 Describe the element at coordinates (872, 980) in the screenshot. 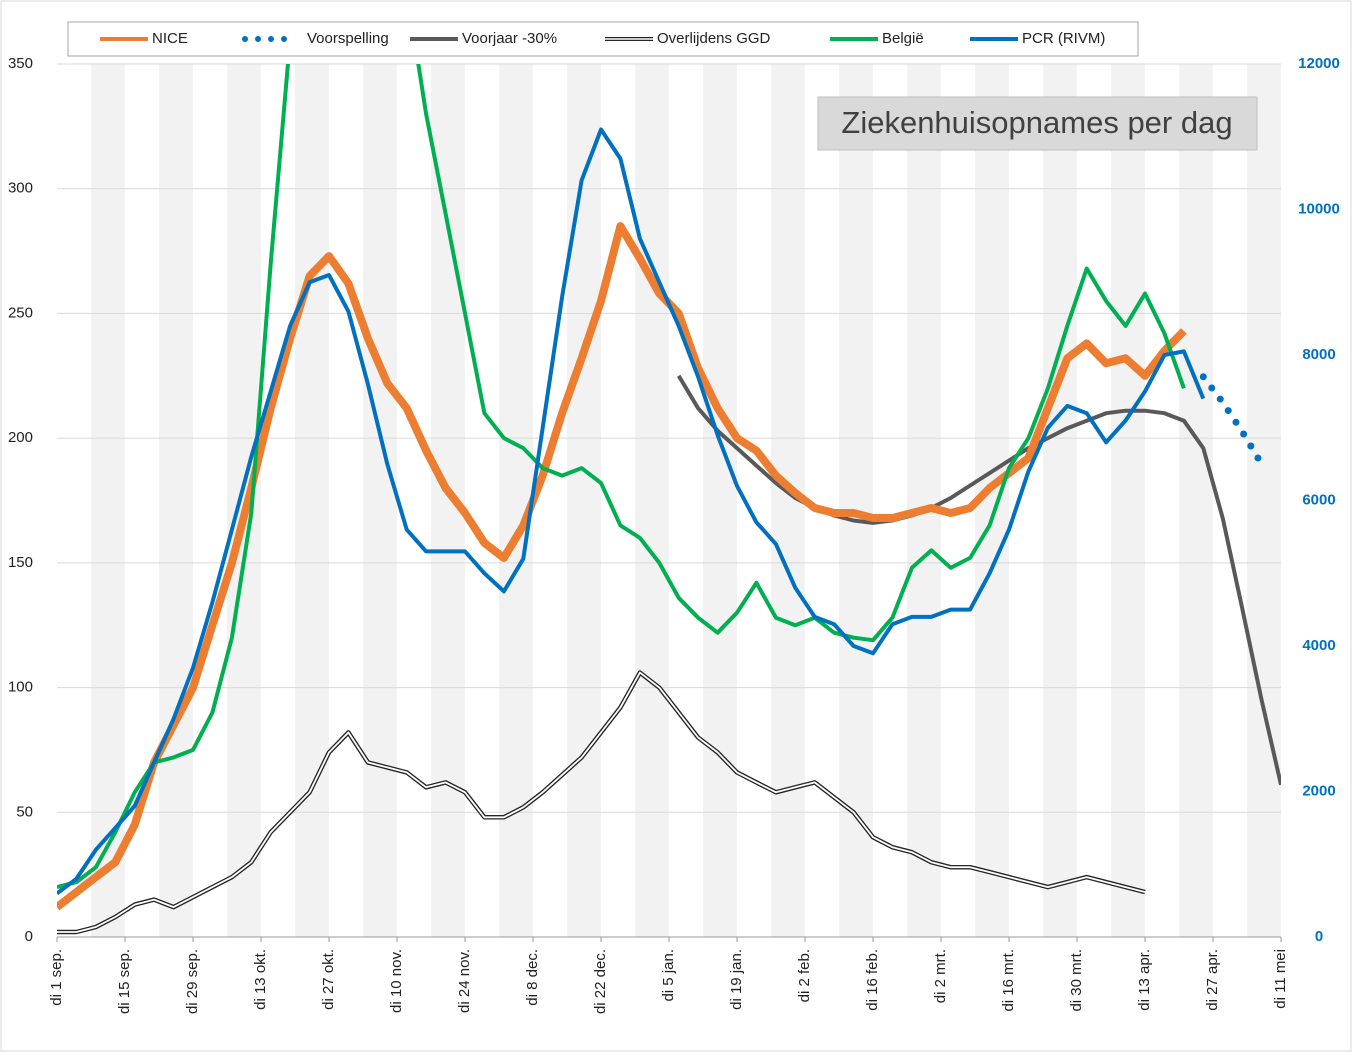

I see `x-tick-label: di 16 feb.` at that location.